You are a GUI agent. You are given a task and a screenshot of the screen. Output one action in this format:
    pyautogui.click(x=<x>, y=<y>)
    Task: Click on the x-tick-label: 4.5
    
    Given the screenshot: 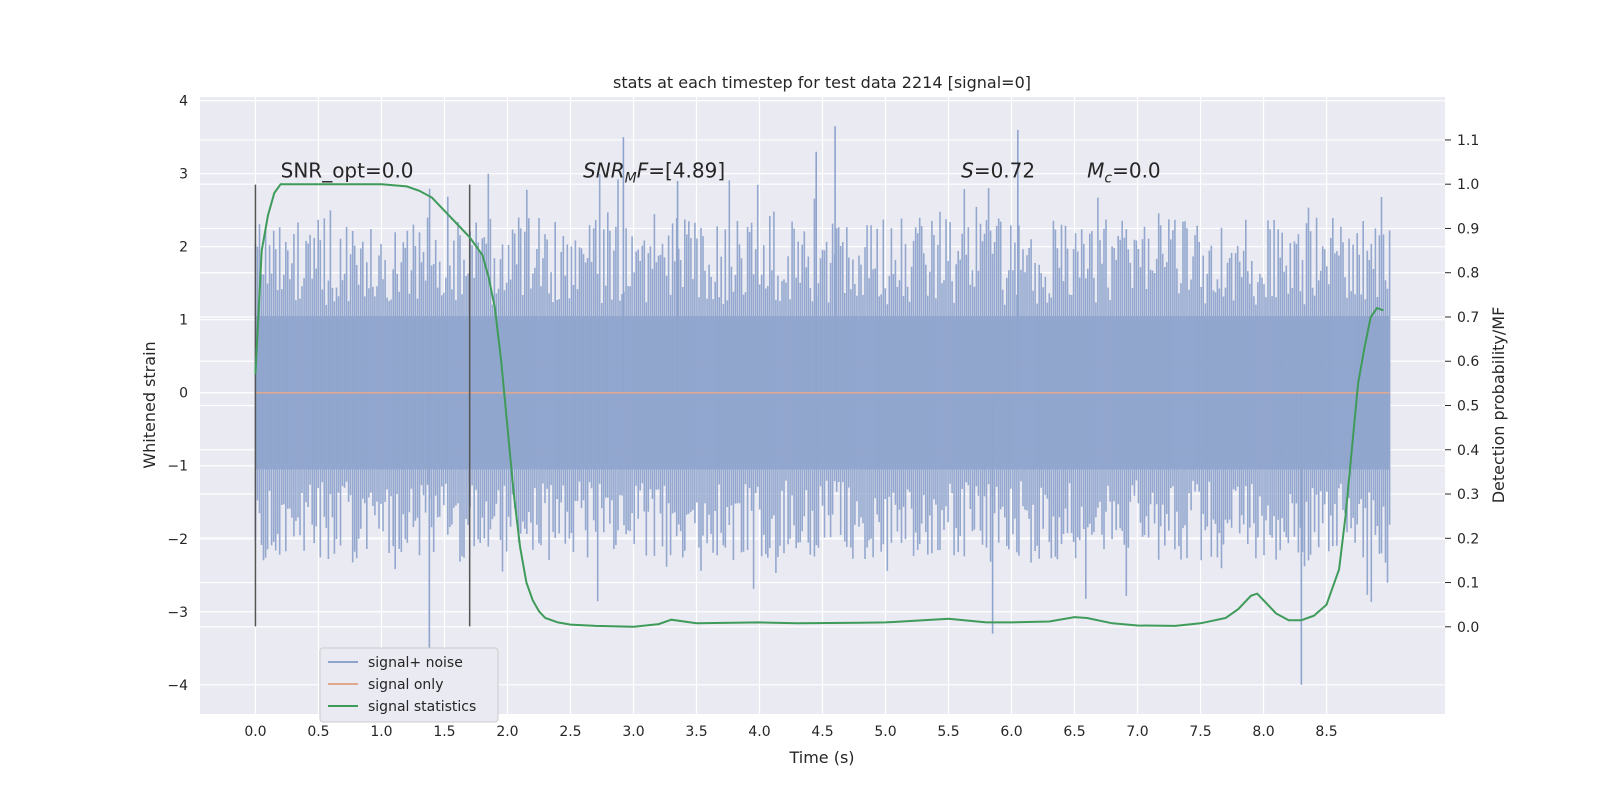 What is the action you would take?
    pyautogui.click(x=822, y=732)
    